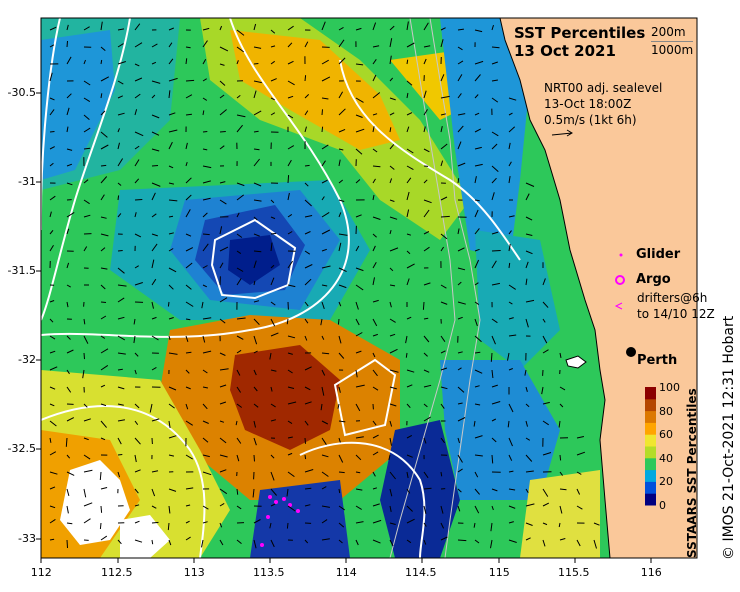  What do you see at coordinates (729, 437) in the screenshot?
I see `credit-text: © IMOS 21-Oct-2021 12:31 Hobart` at bounding box center [729, 437].